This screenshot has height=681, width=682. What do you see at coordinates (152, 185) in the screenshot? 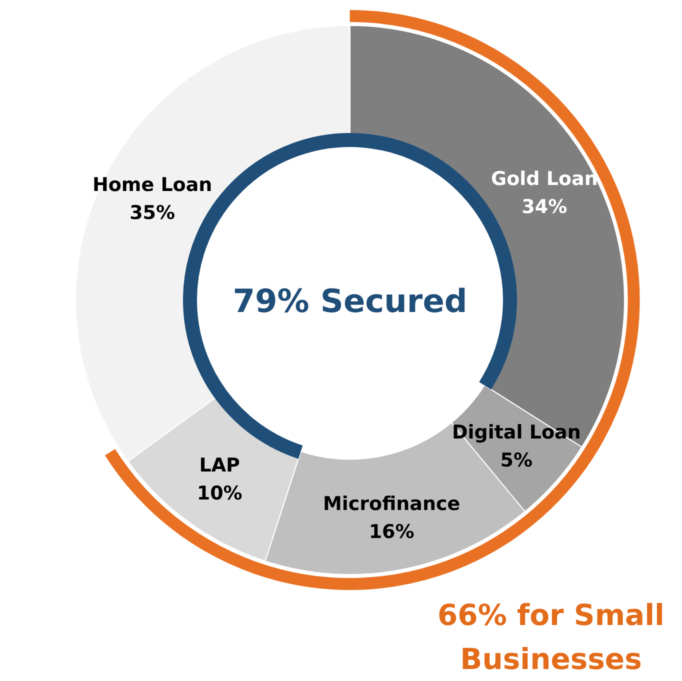
I see `slice-label: Home Loan` at bounding box center [152, 185].